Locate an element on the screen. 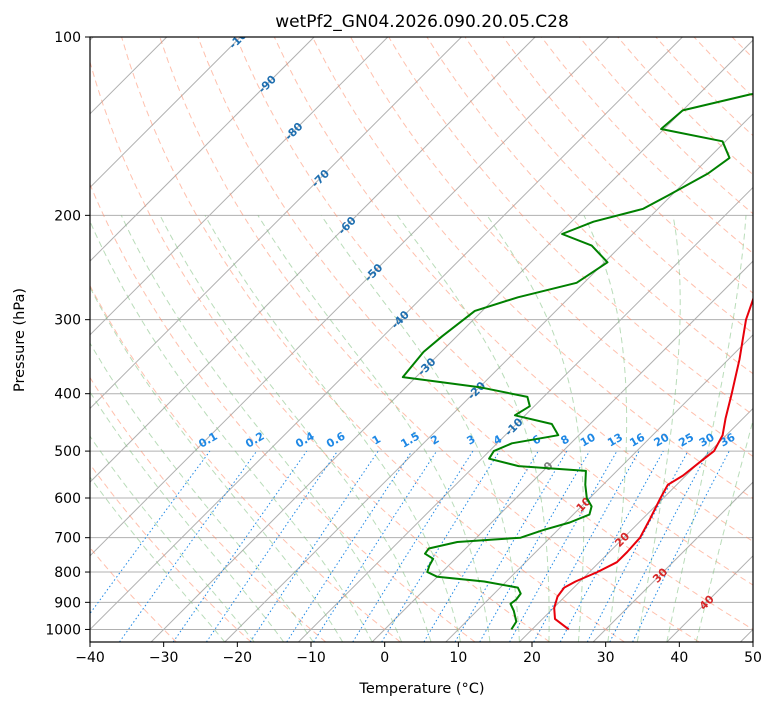 Image resolution: width=775 pixels, height=708 pixels. x-tick-label: 10 is located at coordinates (458, 658).